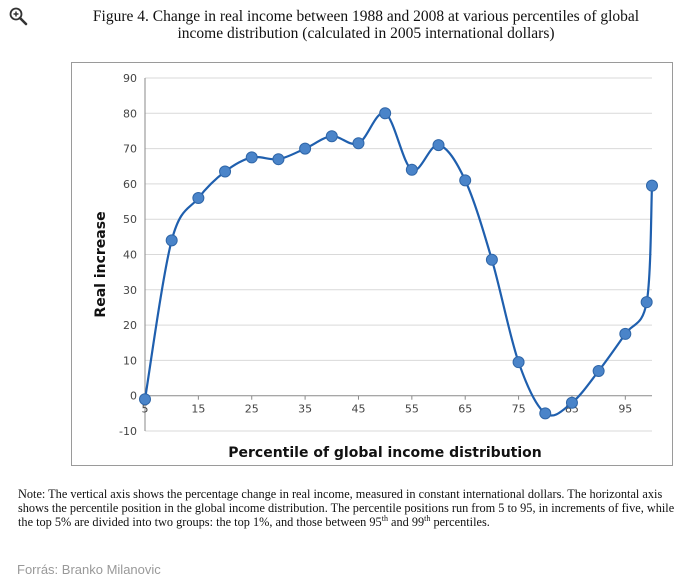  Describe the element at coordinates (519, 409) in the screenshot. I see `x-tick-label: 75` at that location.